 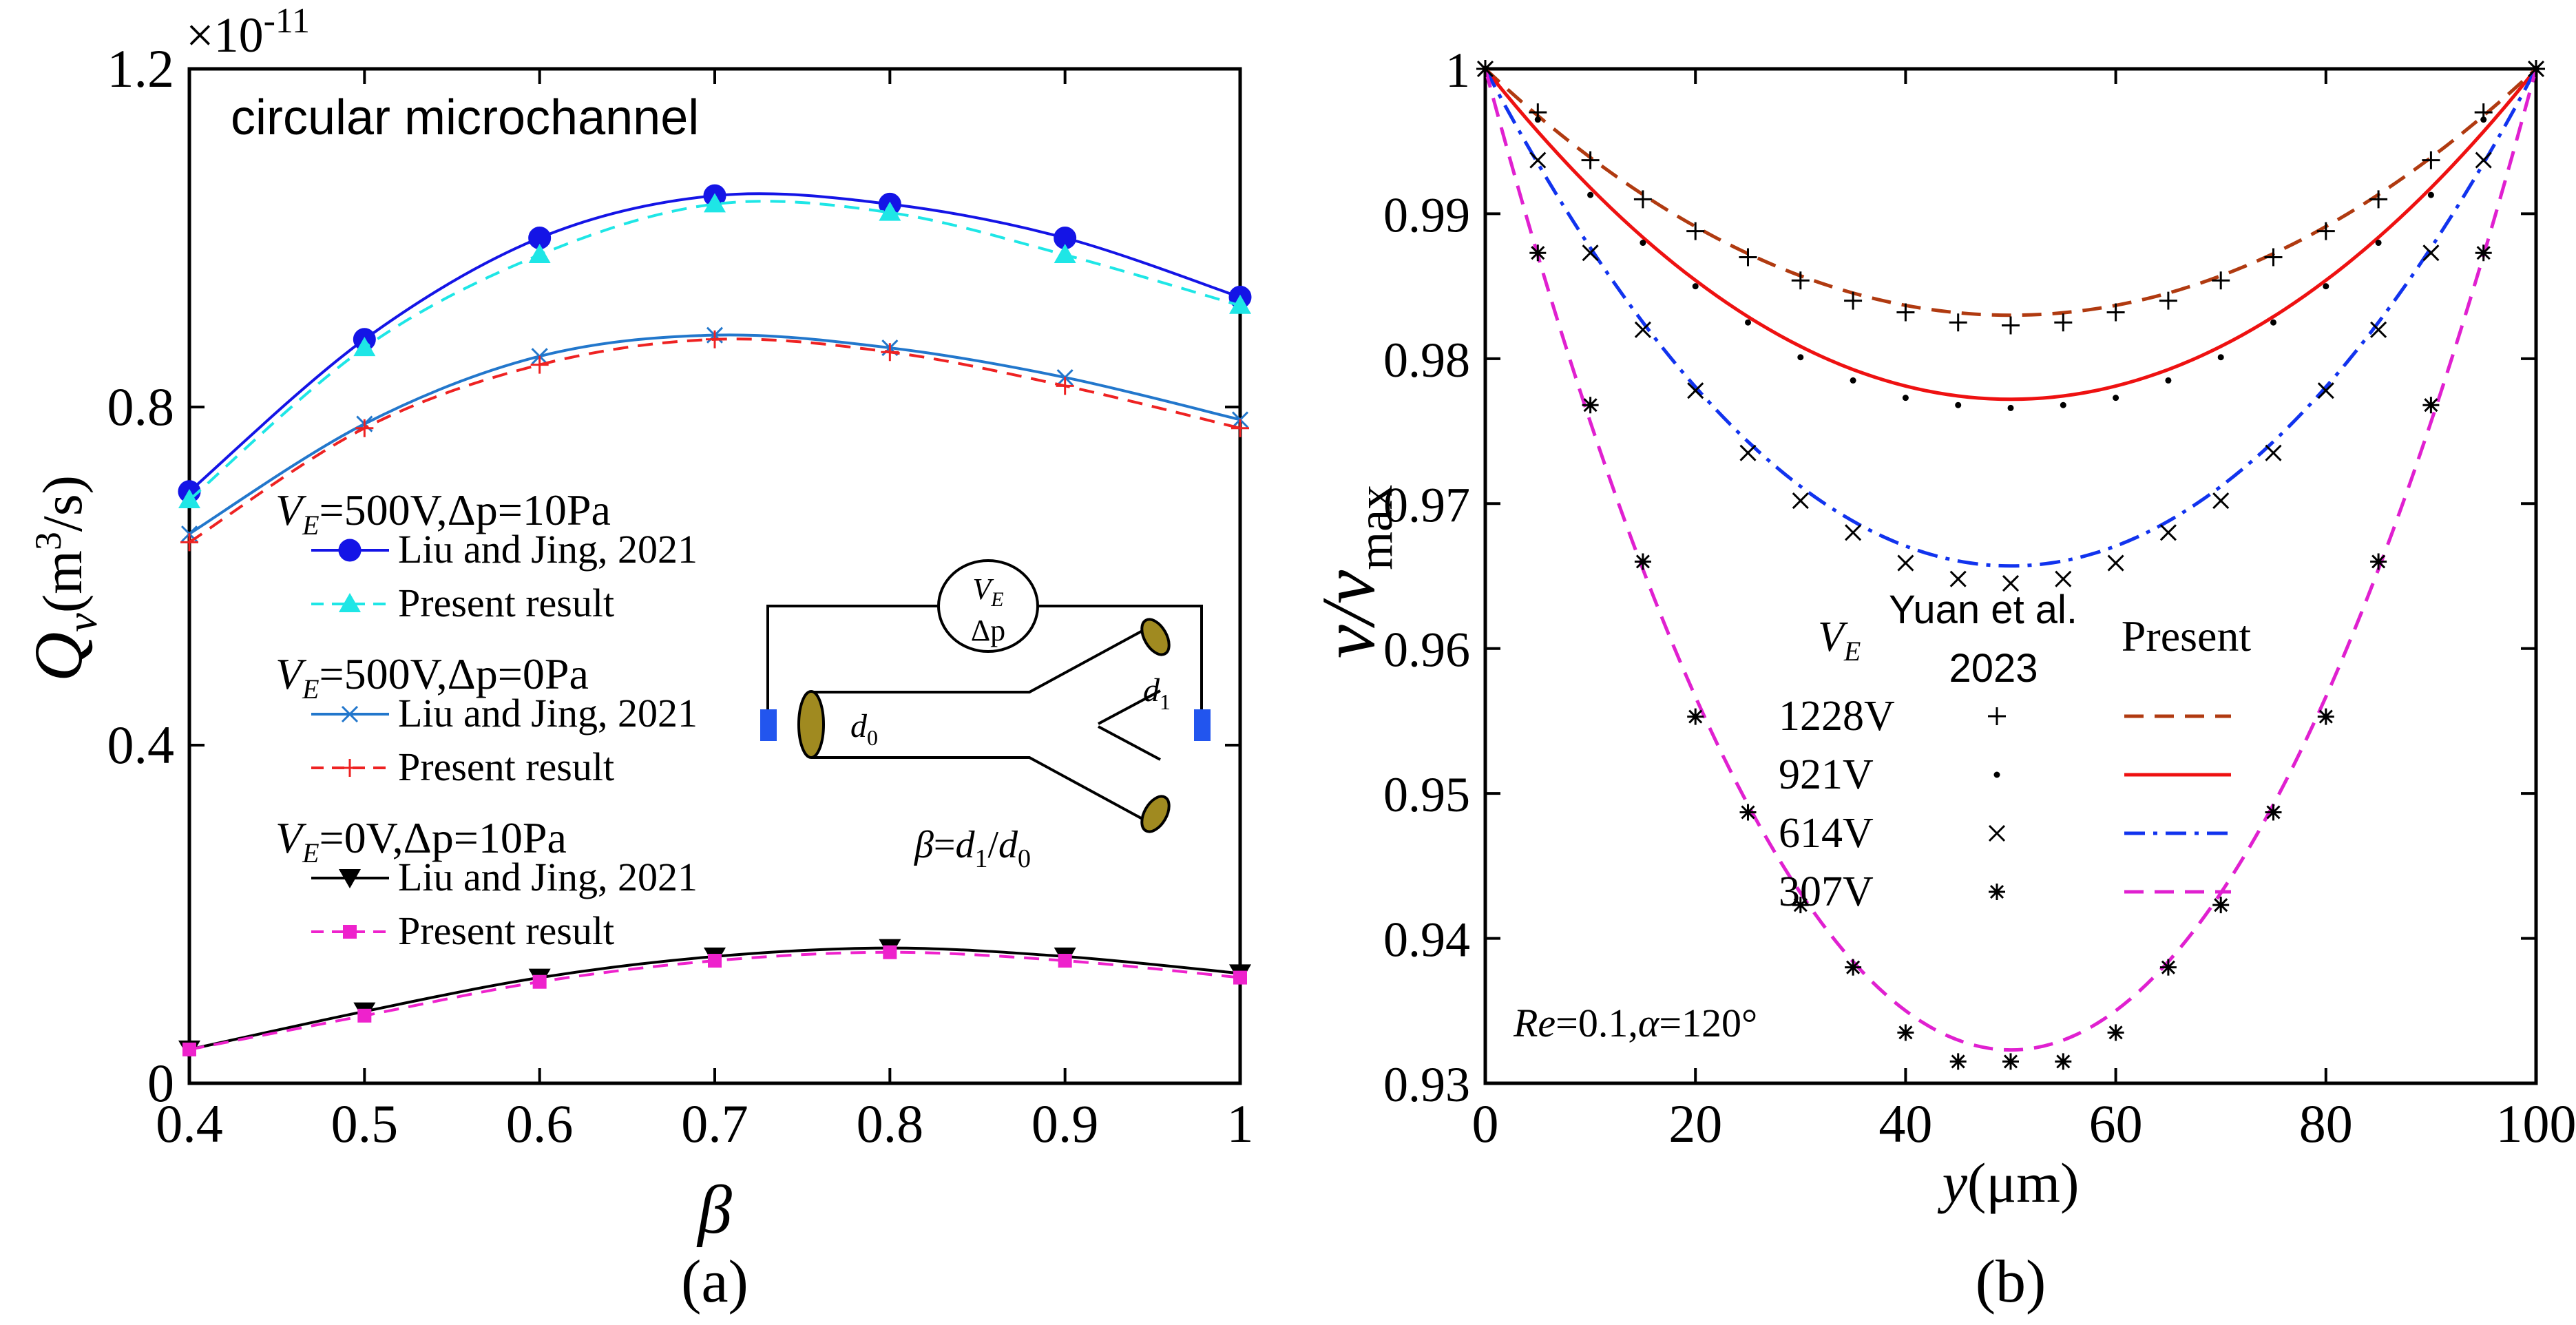 What do you see at coordinates (714, 1209) in the screenshot?
I see `panel-a-xlabel: β` at bounding box center [714, 1209].